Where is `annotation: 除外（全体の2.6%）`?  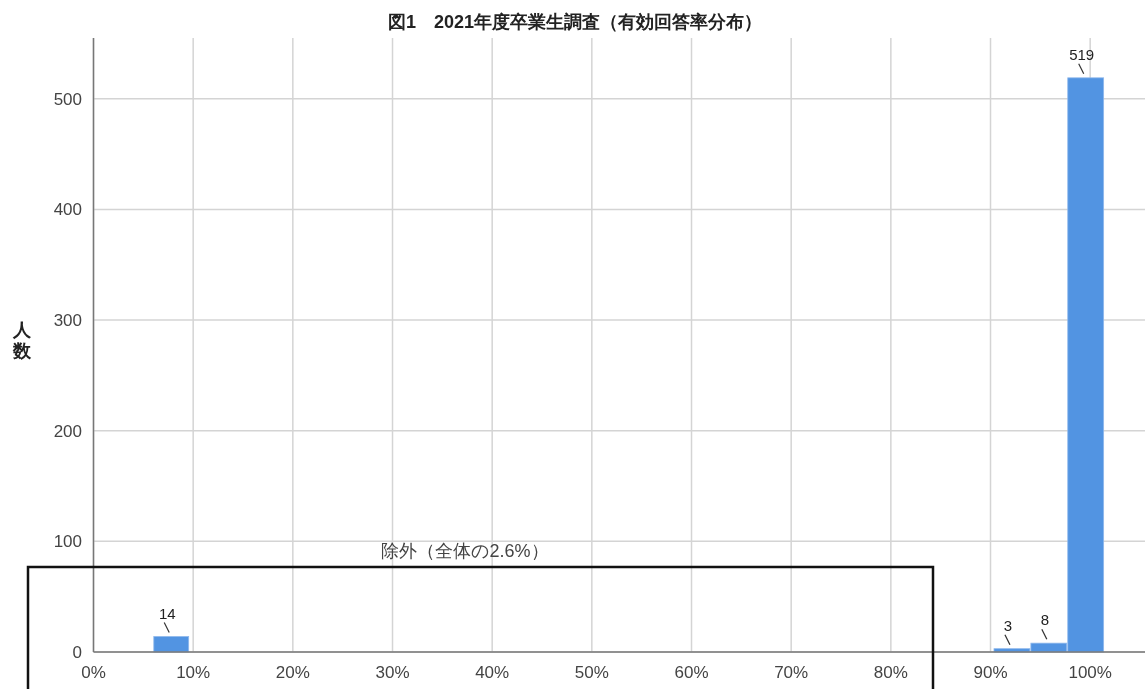
annotation: 除外（全体の2.6%） is located at coordinates (465, 551).